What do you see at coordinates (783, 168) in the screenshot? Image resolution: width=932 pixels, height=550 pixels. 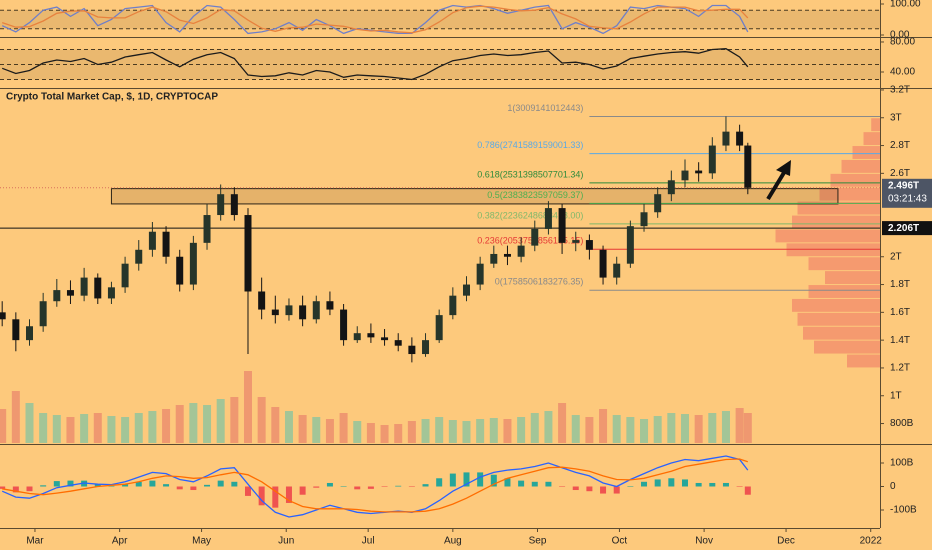 I see `arrow-head` at bounding box center [783, 168].